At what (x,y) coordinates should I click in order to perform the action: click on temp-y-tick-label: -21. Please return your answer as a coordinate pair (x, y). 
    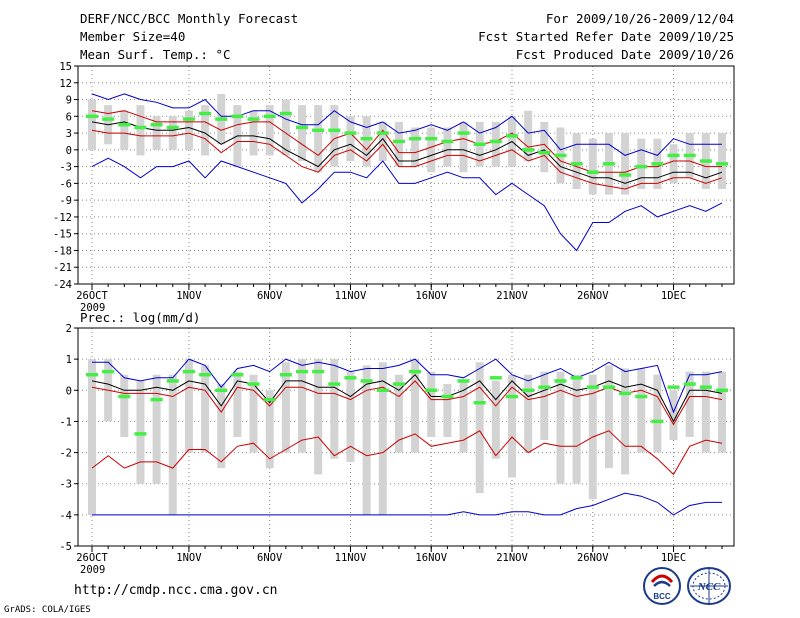
    Looking at the image, I should click on (62, 268).